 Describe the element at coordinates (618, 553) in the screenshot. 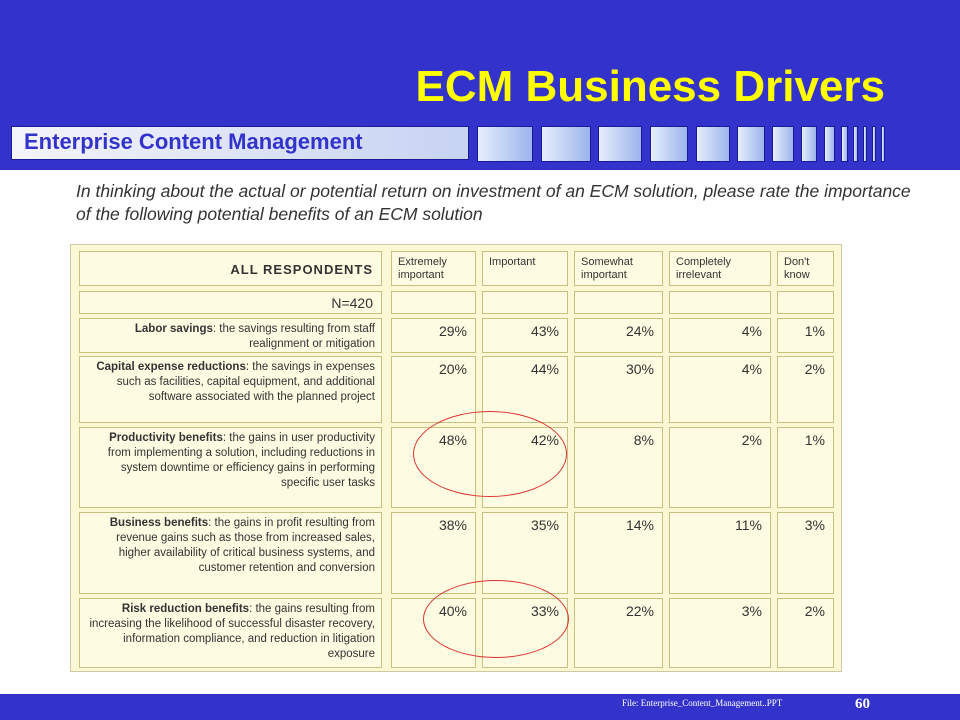

I see `rating-value: 14%` at that location.